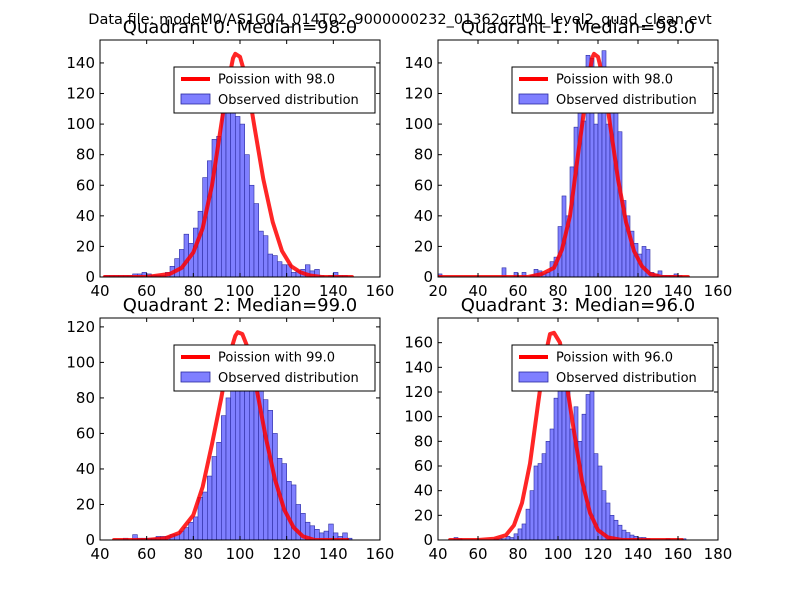 The width and height of the screenshot is (800, 600). What do you see at coordinates (418, 343) in the screenshot?
I see `y-tick-label: 160` at bounding box center [418, 343].